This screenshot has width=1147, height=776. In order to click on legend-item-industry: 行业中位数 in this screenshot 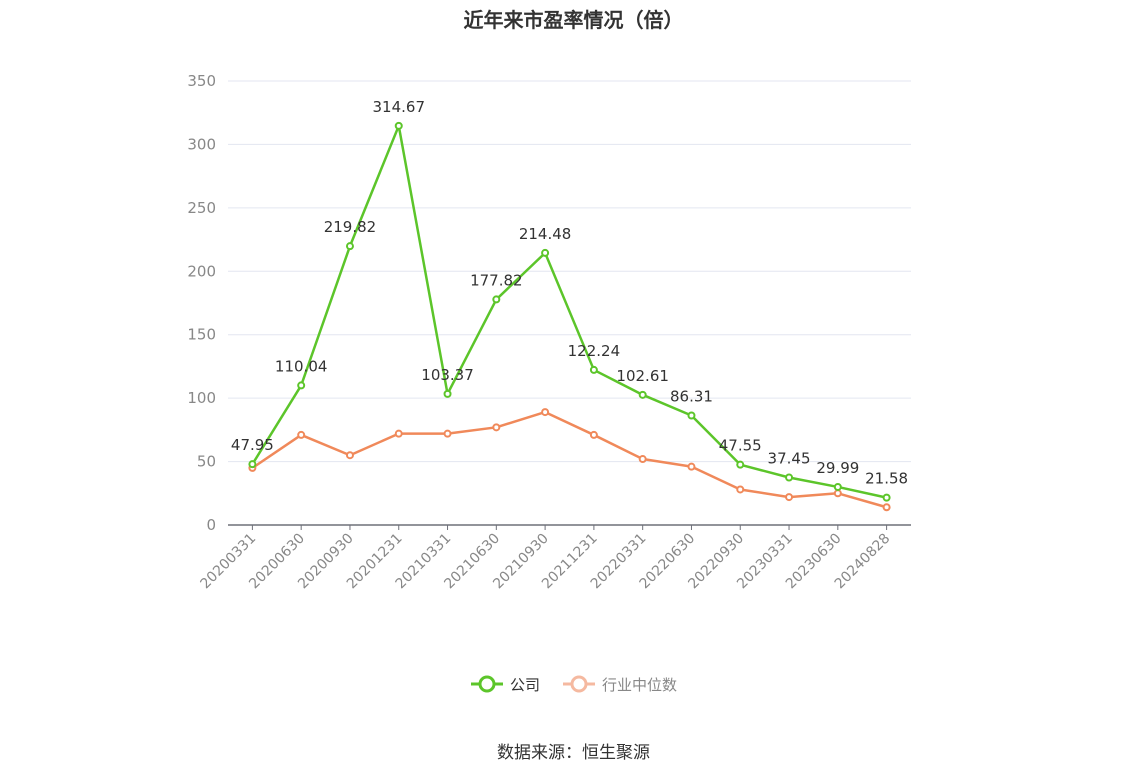, I will do `click(619, 684)`.